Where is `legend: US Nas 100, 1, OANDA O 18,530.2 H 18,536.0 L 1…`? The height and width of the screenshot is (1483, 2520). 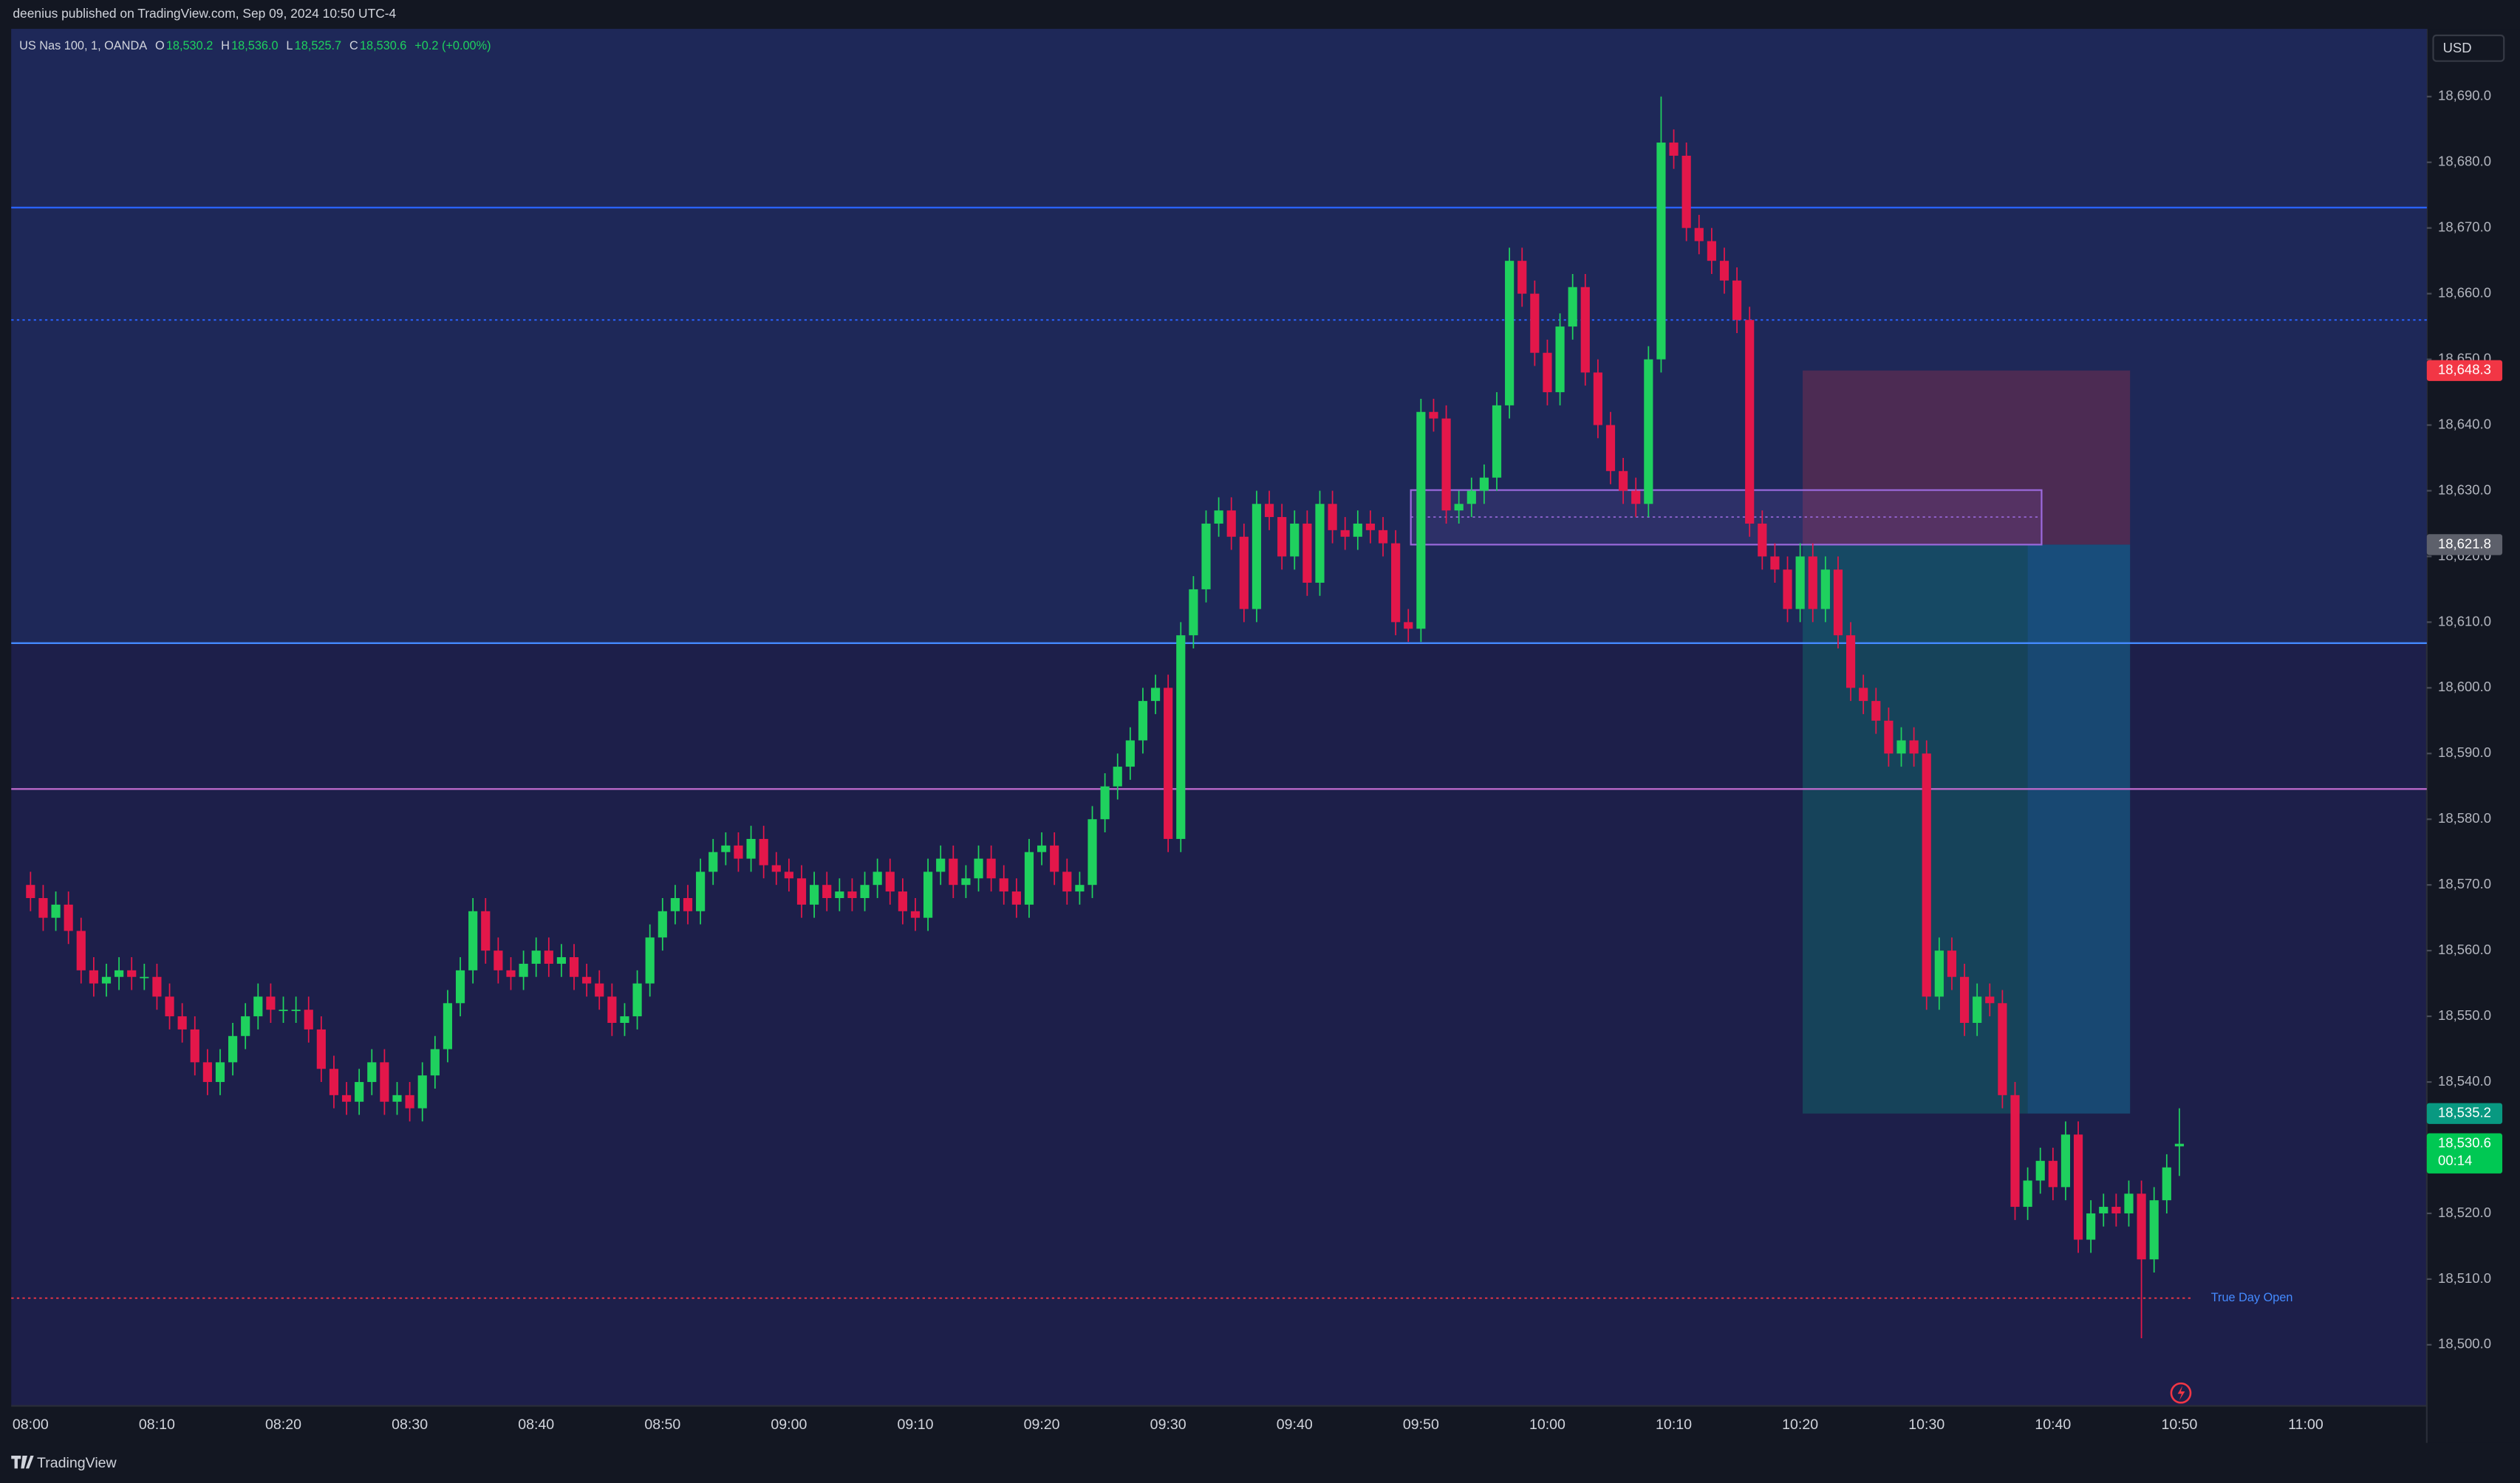
legend: US Nas 100, 1, OANDA O 18,530.2 H 18,536.0 L 1… is located at coordinates (255, 45).